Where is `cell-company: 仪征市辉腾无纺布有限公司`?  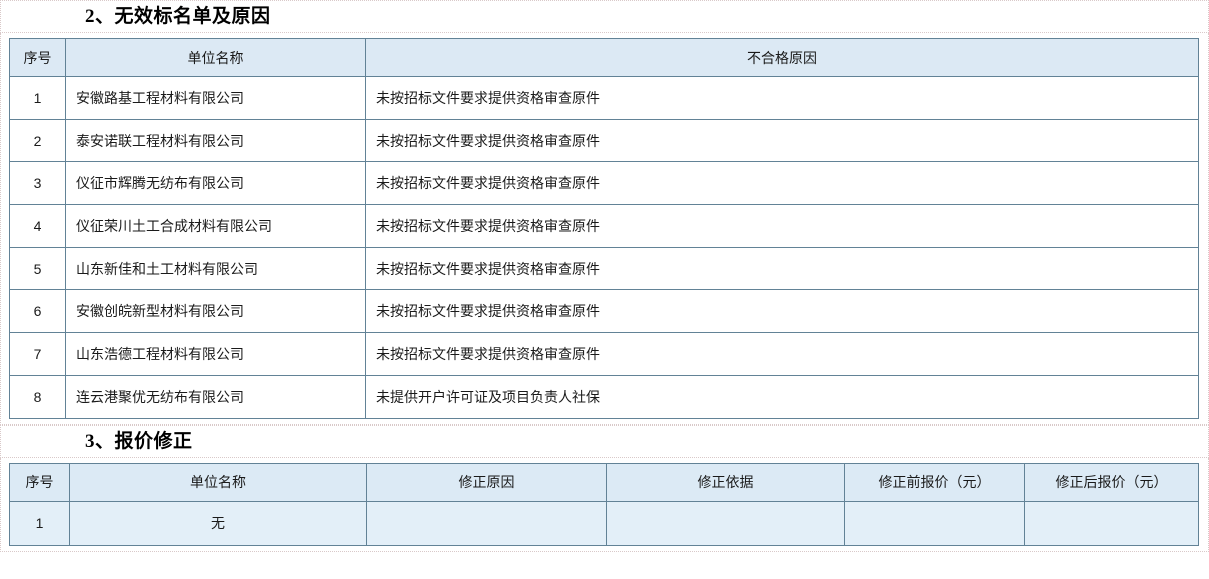 cell-company: 仪征市辉腾无纺布有限公司 is located at coordinates (215, 183).